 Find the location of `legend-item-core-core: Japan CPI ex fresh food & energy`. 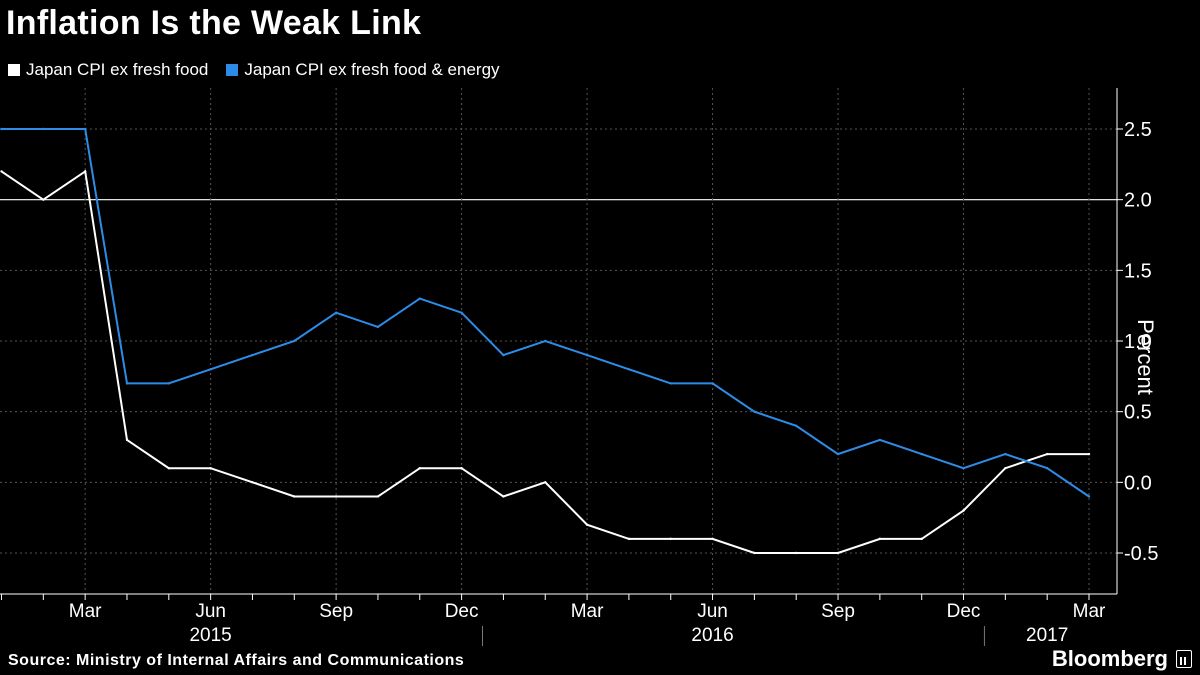

legend-item-core-core: Japan CPI ex fresh food & energy is located at coordinates (363, 70).